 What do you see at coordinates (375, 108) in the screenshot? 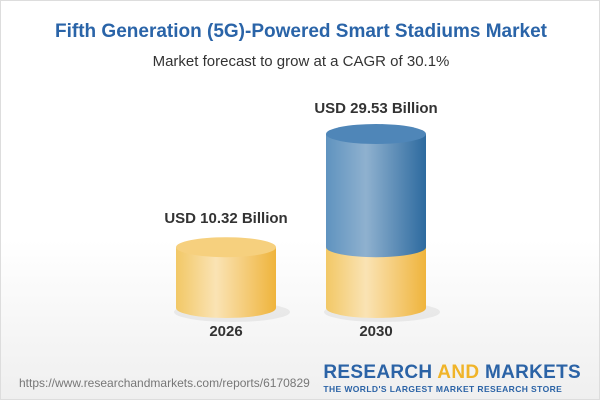
I see `data-label: USD 29.53 Billion` at bounding box center [375, 108].